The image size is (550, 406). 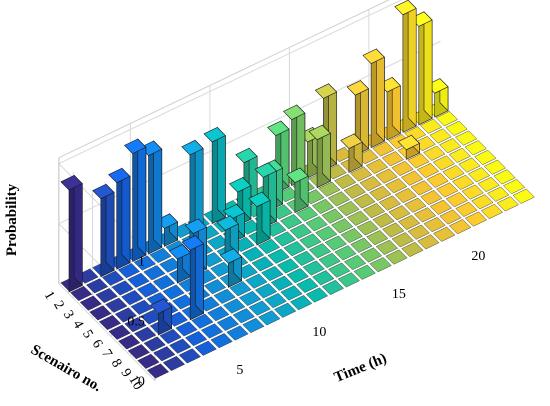 What do you see at coordinates (239, 370) in the screenshot?
I see `x-tick-label: 5` at bounding box center [239, 370].